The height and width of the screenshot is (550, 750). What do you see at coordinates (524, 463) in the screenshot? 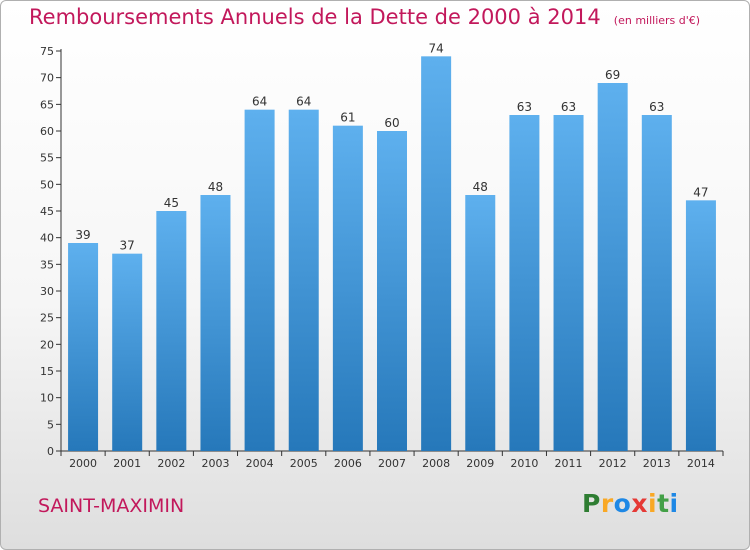
I see `x-tick-label: 2010` at bounding box center [524, 463].